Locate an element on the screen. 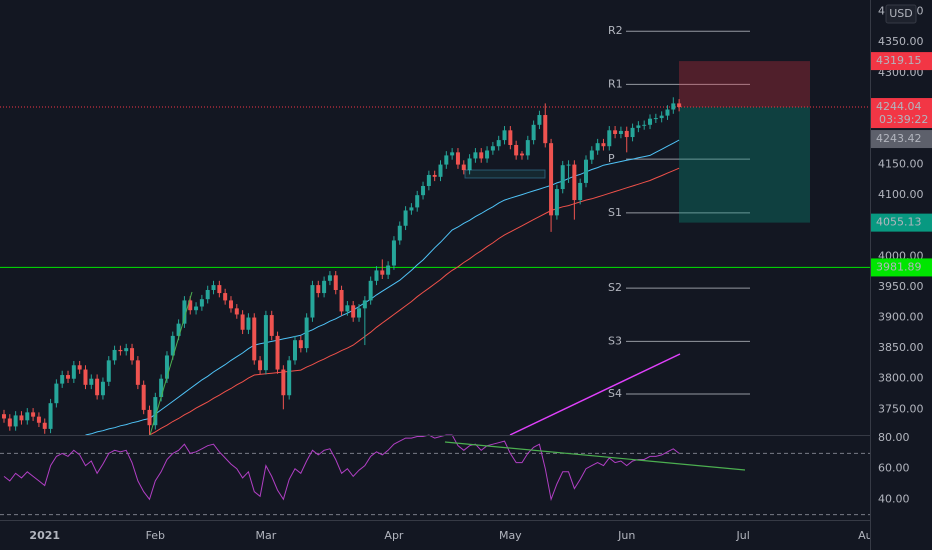 The width and height of the screenshot is (932, 550). secondary-price-label: 4243.42 is located at coordinates (899, 138).